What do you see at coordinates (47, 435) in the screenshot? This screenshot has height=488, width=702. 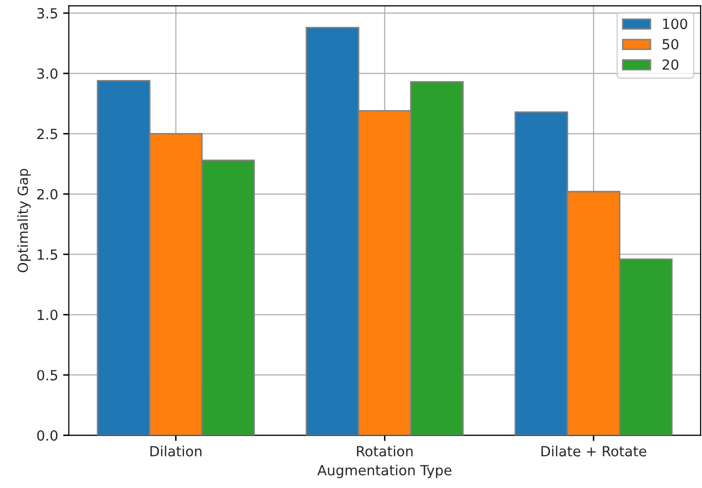 I see `y-tick-label: 0.0` at bounding box center [47, 435].